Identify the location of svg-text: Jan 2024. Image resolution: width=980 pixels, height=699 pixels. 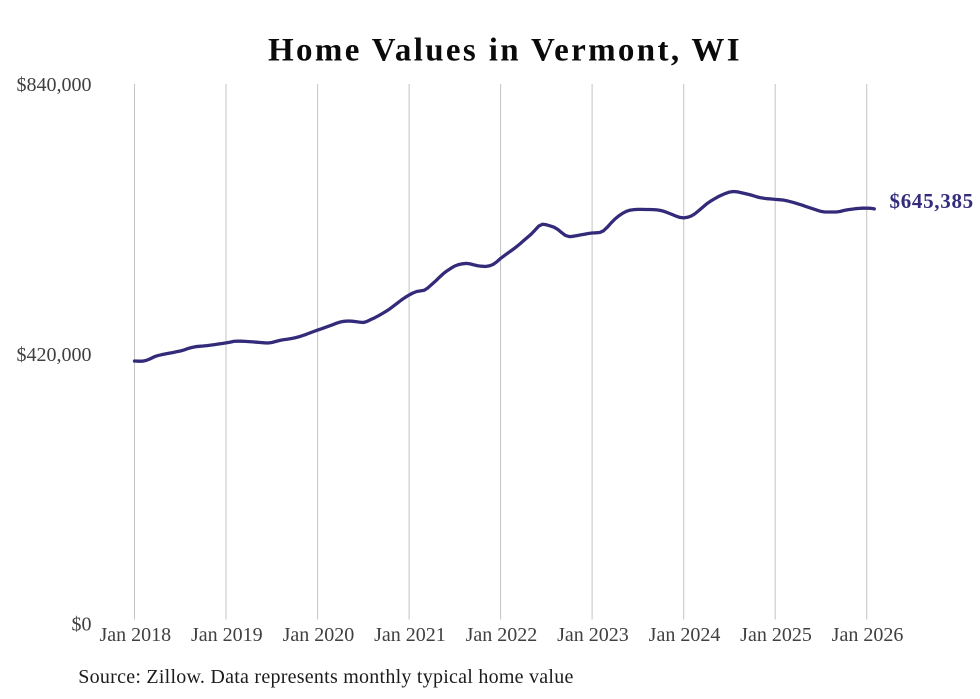
(685, 635).